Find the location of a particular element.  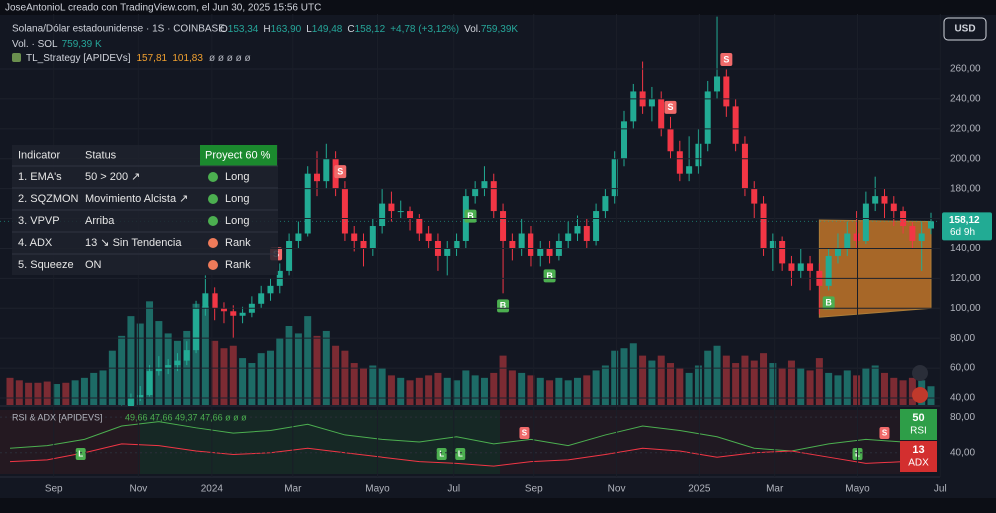

currency: USD is located at coordinates (964, 29).